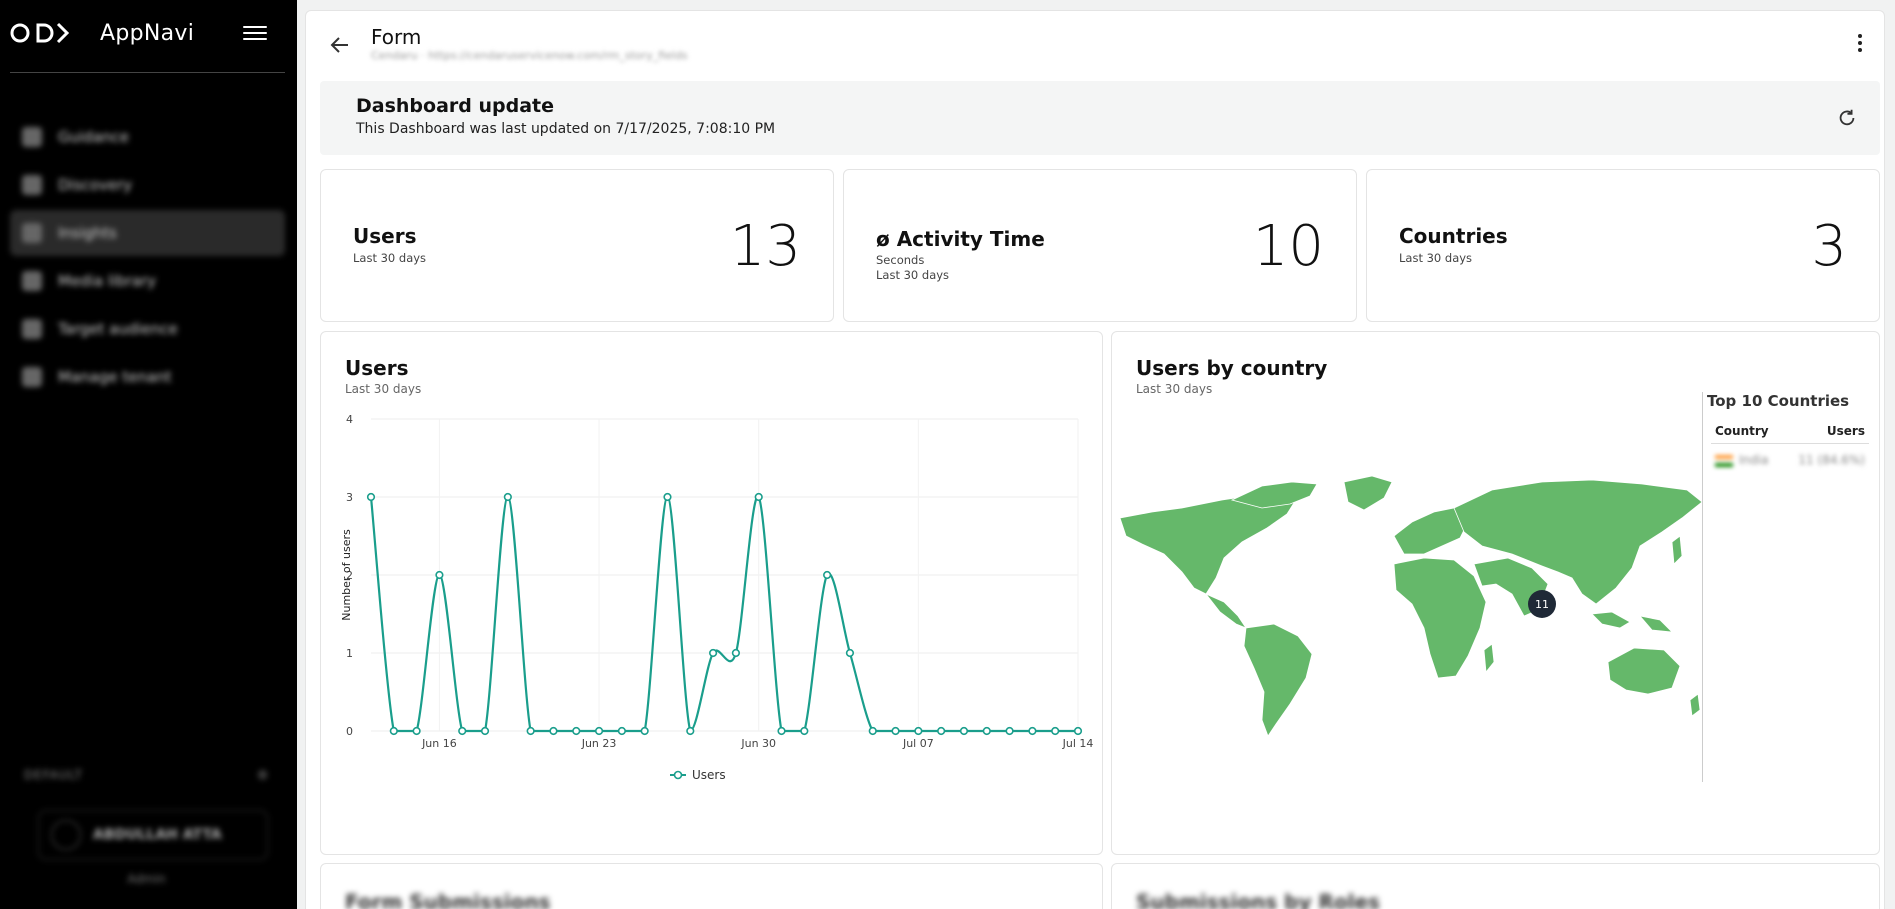  What do you see at coordinates (40, 33) in the screenshot?
I see `appnavi-logo-icon` at bounding box center [40, 33].